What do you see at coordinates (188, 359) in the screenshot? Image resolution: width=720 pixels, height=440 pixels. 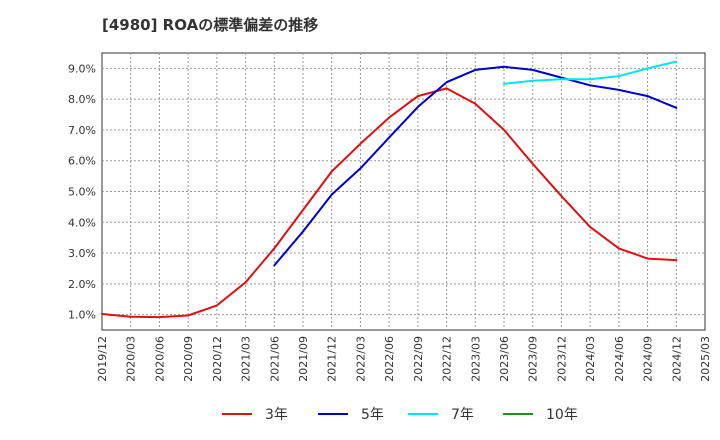 I see `x-tick-label: 2020/09` at bounding box center [188, 359].